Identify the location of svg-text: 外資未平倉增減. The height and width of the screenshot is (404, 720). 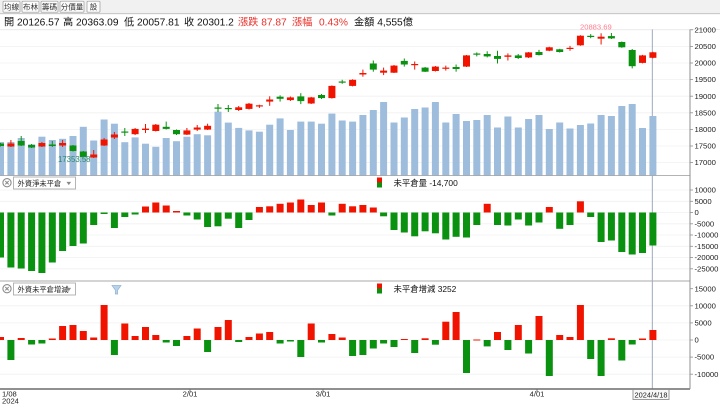
(44, 289).